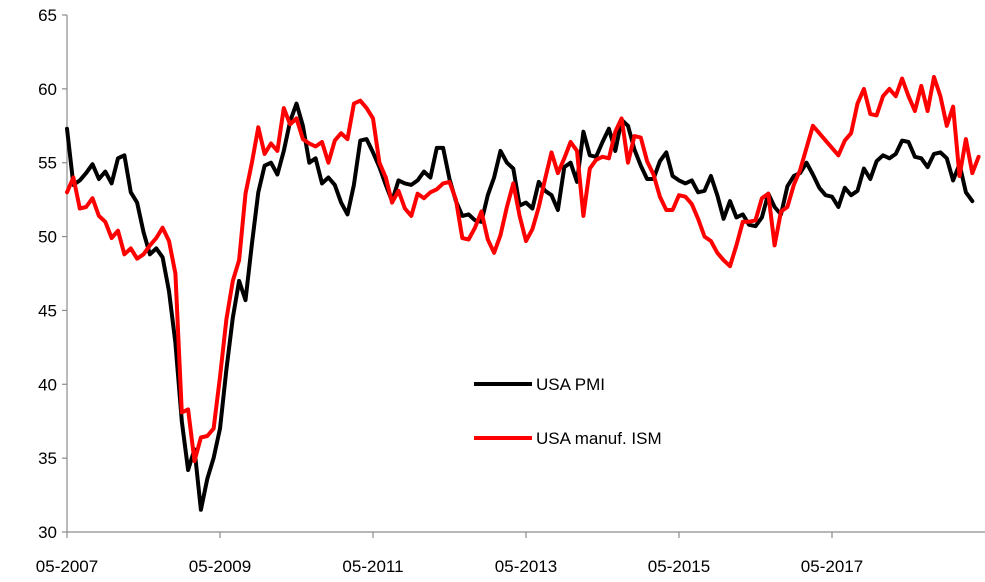  Describe the element at coordinates (47, 458) in the screenshot. I see `y-tick-label: 35` at that location.